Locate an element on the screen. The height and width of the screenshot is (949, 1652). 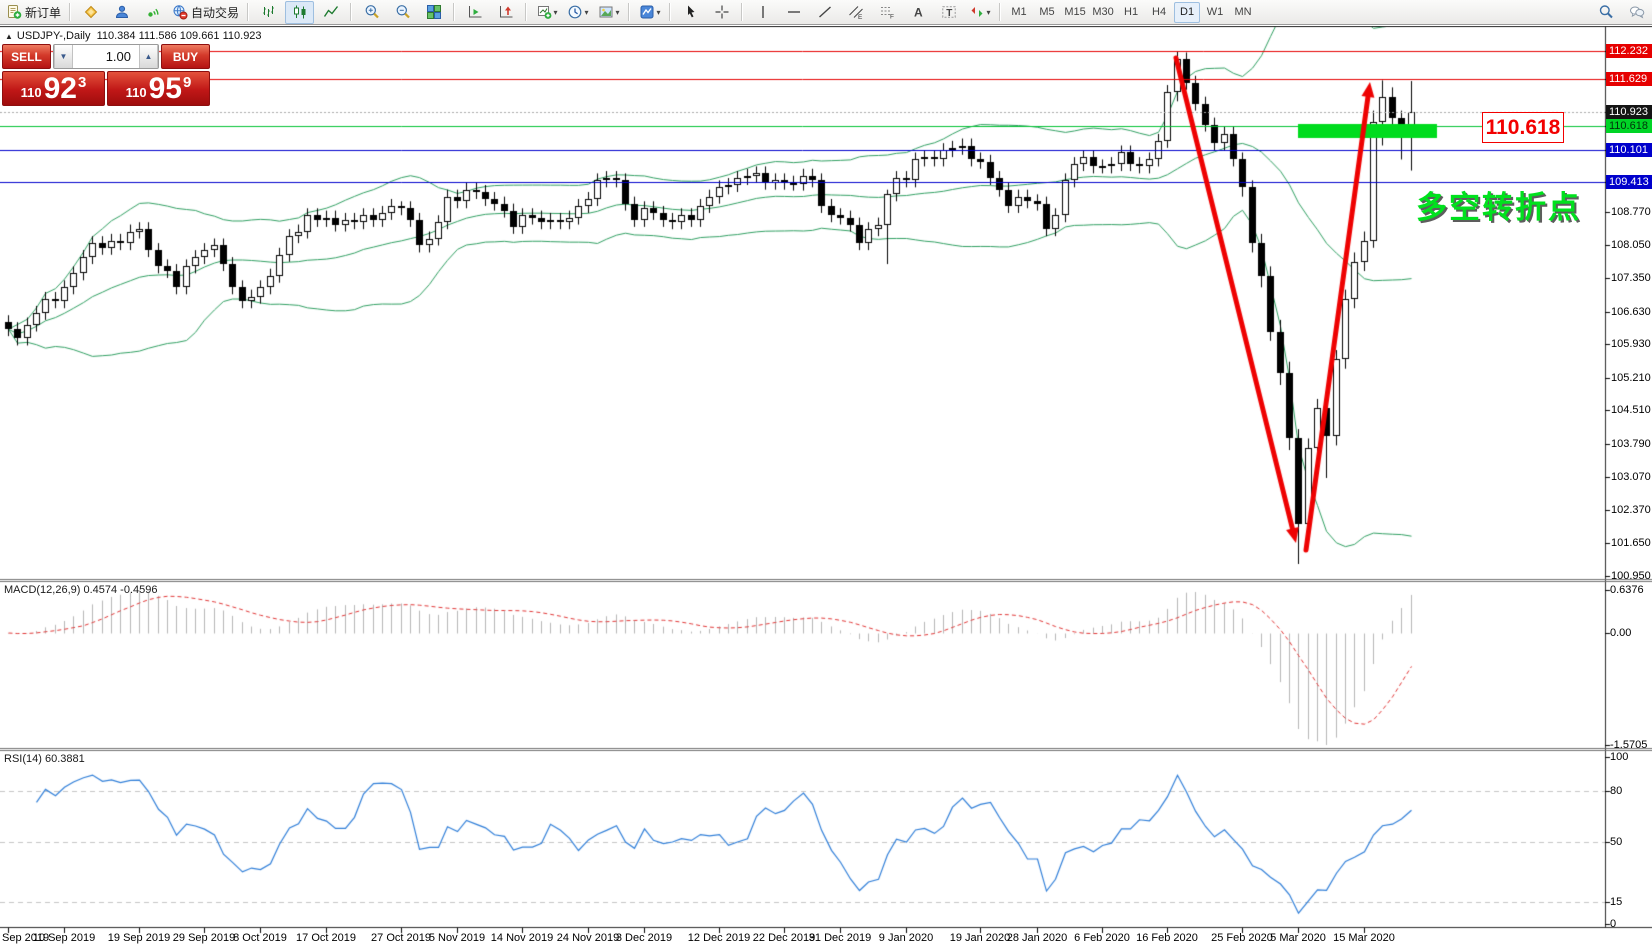
vertical-line-button is located at coordinates (762, 12).